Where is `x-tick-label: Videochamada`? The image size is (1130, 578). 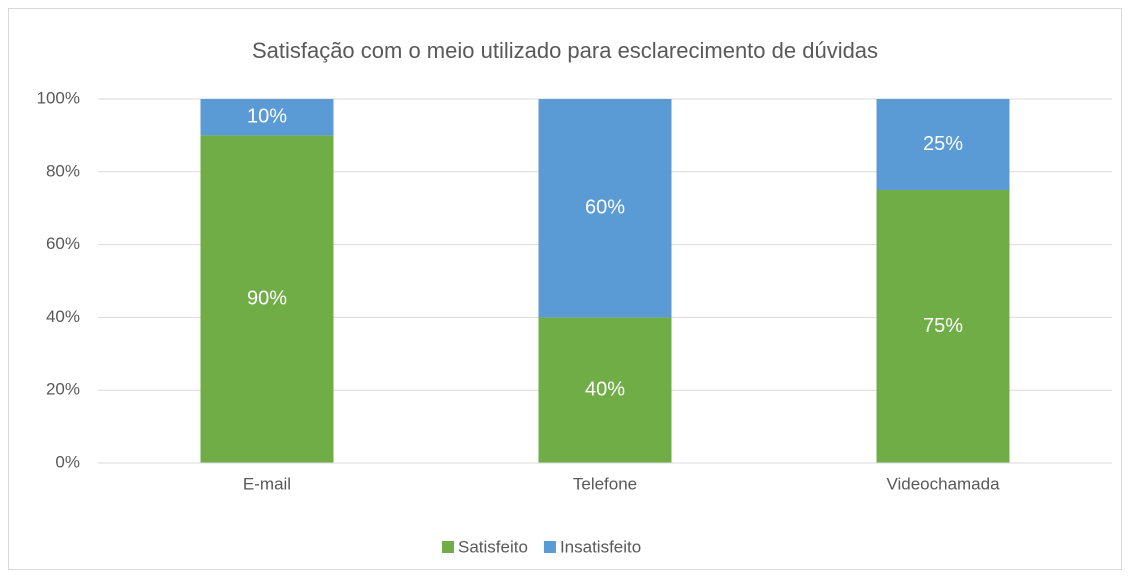
x-tick-label: Videochamada is located at coordinates (943, 483).